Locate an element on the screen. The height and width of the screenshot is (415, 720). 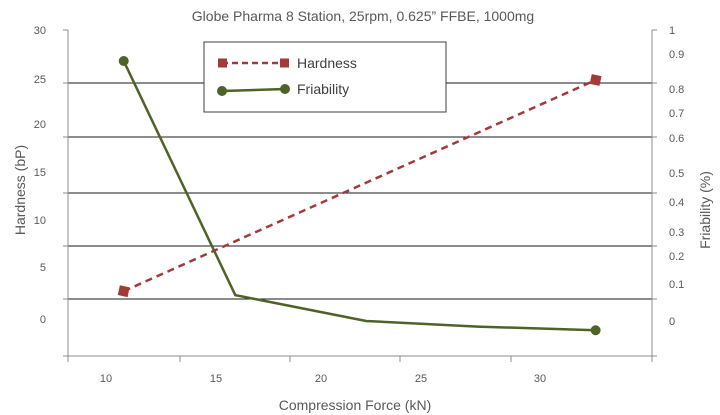
legend-friability-marker-right is located at coordinates (285, 89).